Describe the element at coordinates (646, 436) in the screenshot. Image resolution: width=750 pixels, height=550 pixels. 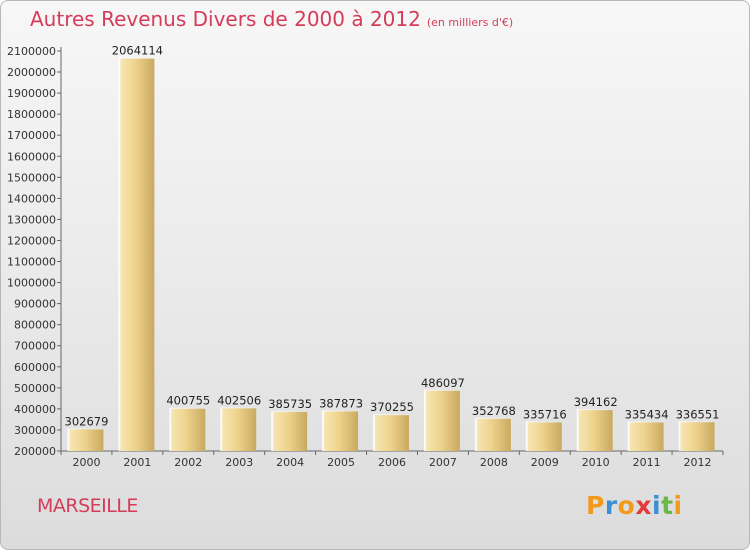
I see `bar-2011` at that location.